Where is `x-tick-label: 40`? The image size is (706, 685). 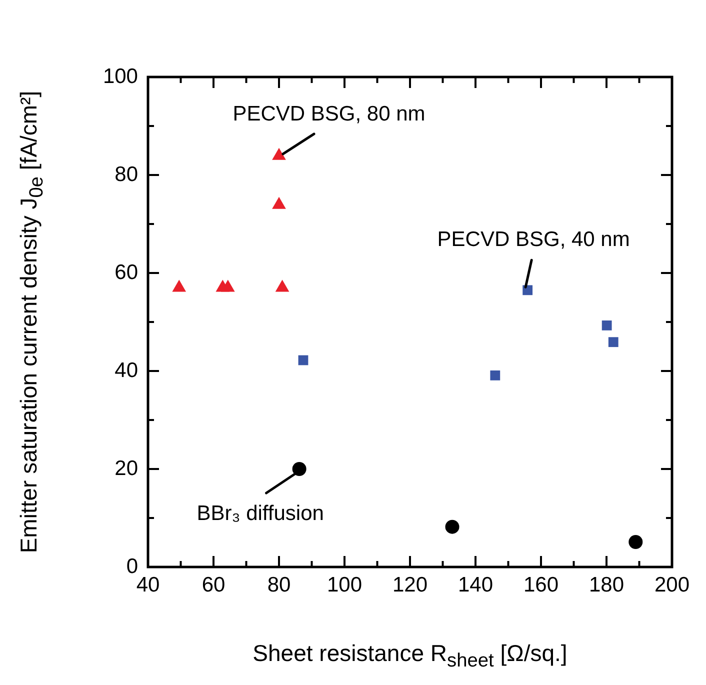
x-tick-label: 40 is located at coordinates (148, 584).